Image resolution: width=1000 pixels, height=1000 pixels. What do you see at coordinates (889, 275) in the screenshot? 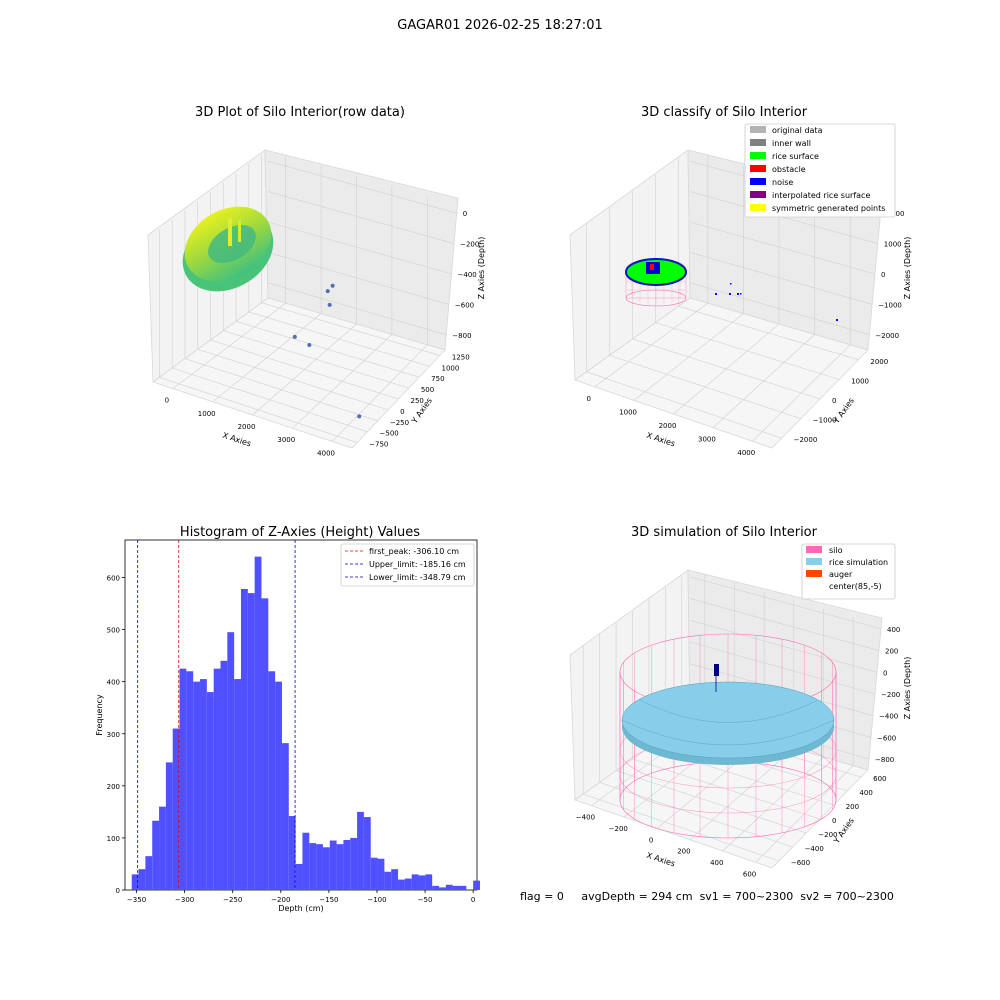
I see `classify-z-ticks: −2000 −1000 0 1000 2000` at bounding box center [889, 275].